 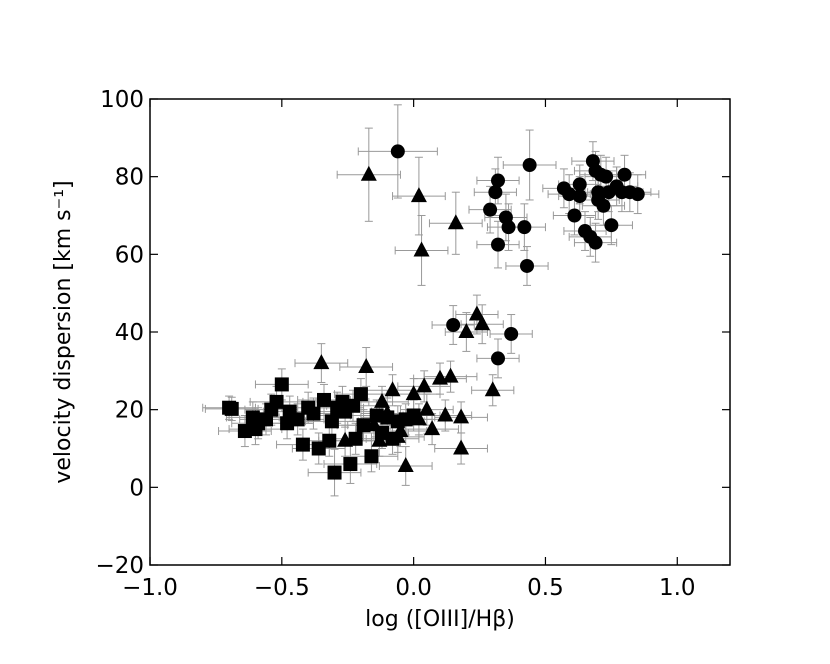 I want to click on y-tick-labels: −20 0 20 40 60 80 100, so click(x=119, y=333).